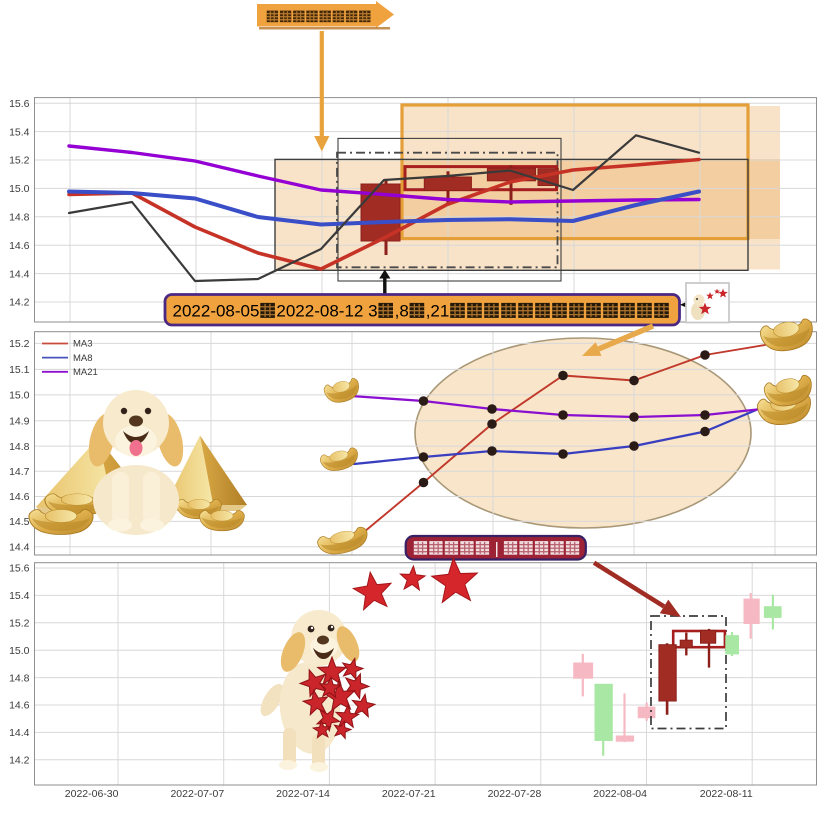 The height and width of the screenshot is (814, 822). What do you see at coordinates (216, 311) in the screenshot?
I see `svg-text: 2022-08-05` at bounding box center [216, 311].